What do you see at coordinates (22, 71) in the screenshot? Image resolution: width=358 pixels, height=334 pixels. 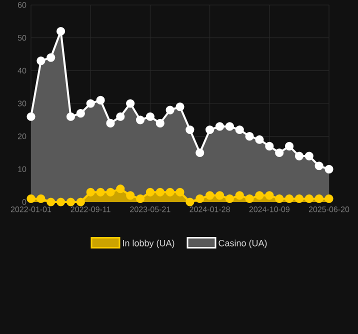 I see `y-tick-label: 40` at bounding box center [22, 71].